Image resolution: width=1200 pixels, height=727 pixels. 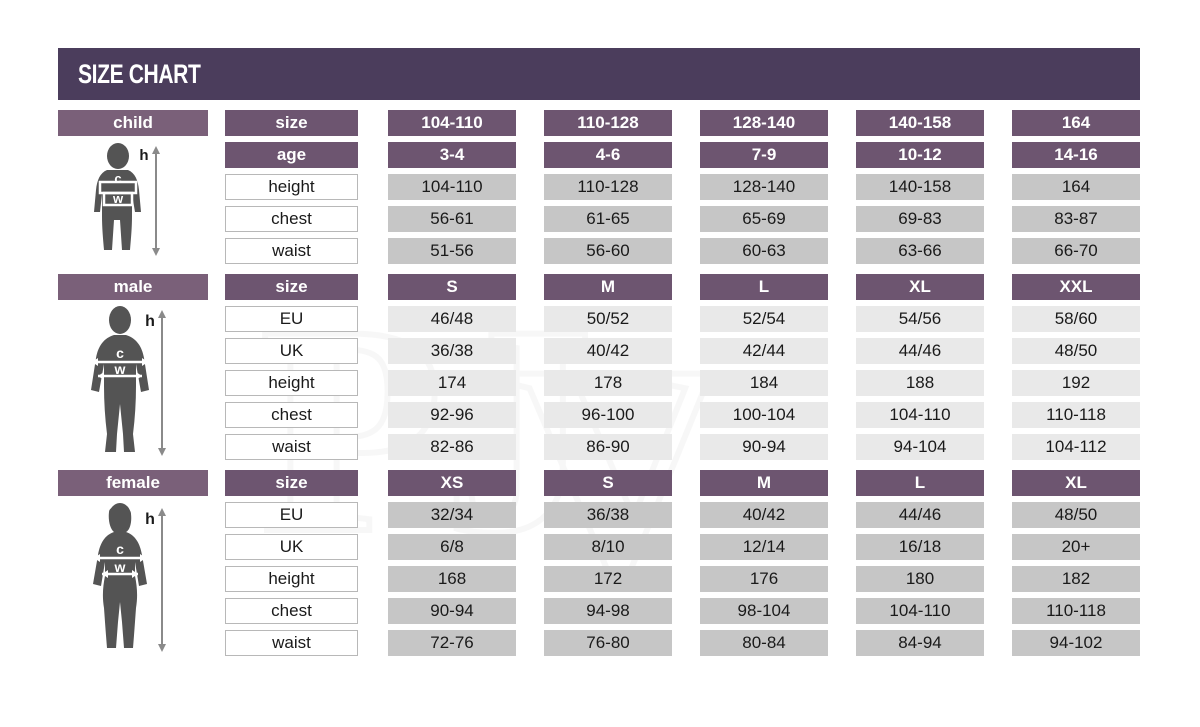 I want to click on table-row: EU 46/48 50/52 52/54 54/56 58/60, so click(x=599, y=319).